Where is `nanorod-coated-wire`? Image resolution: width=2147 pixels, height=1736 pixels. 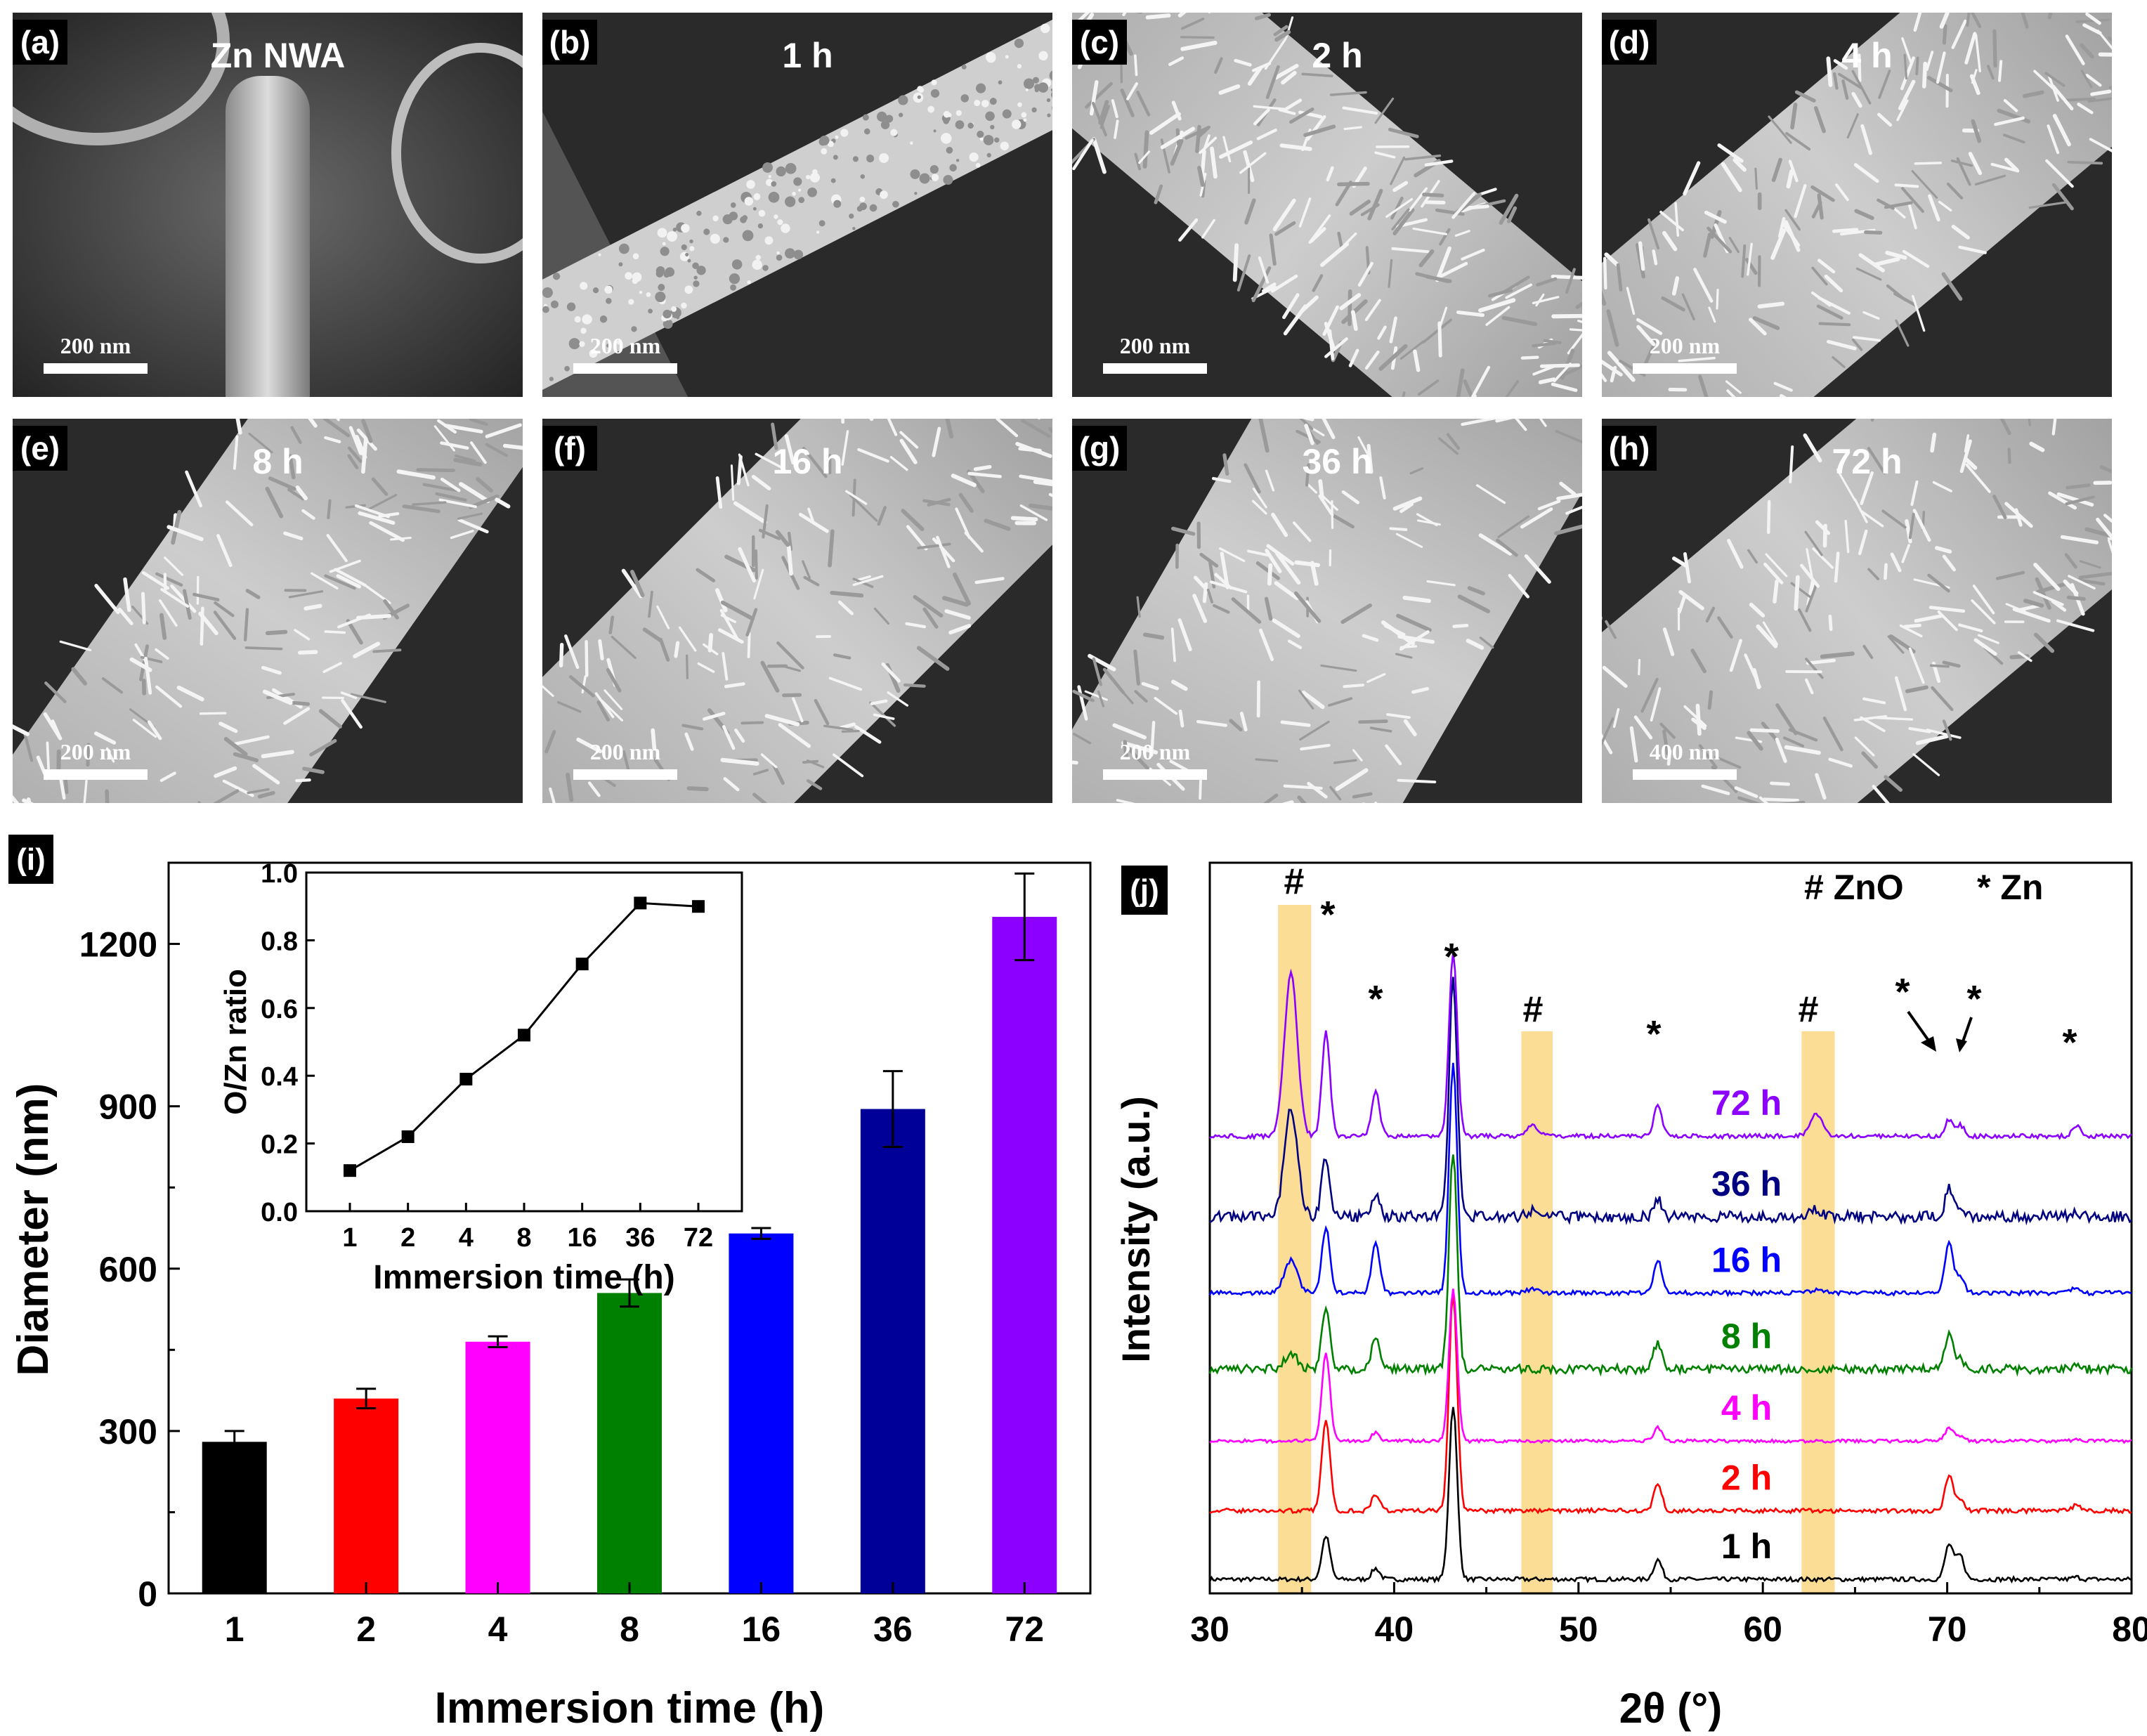
nanorod-coated-wire is located at coordinates (797, 611).